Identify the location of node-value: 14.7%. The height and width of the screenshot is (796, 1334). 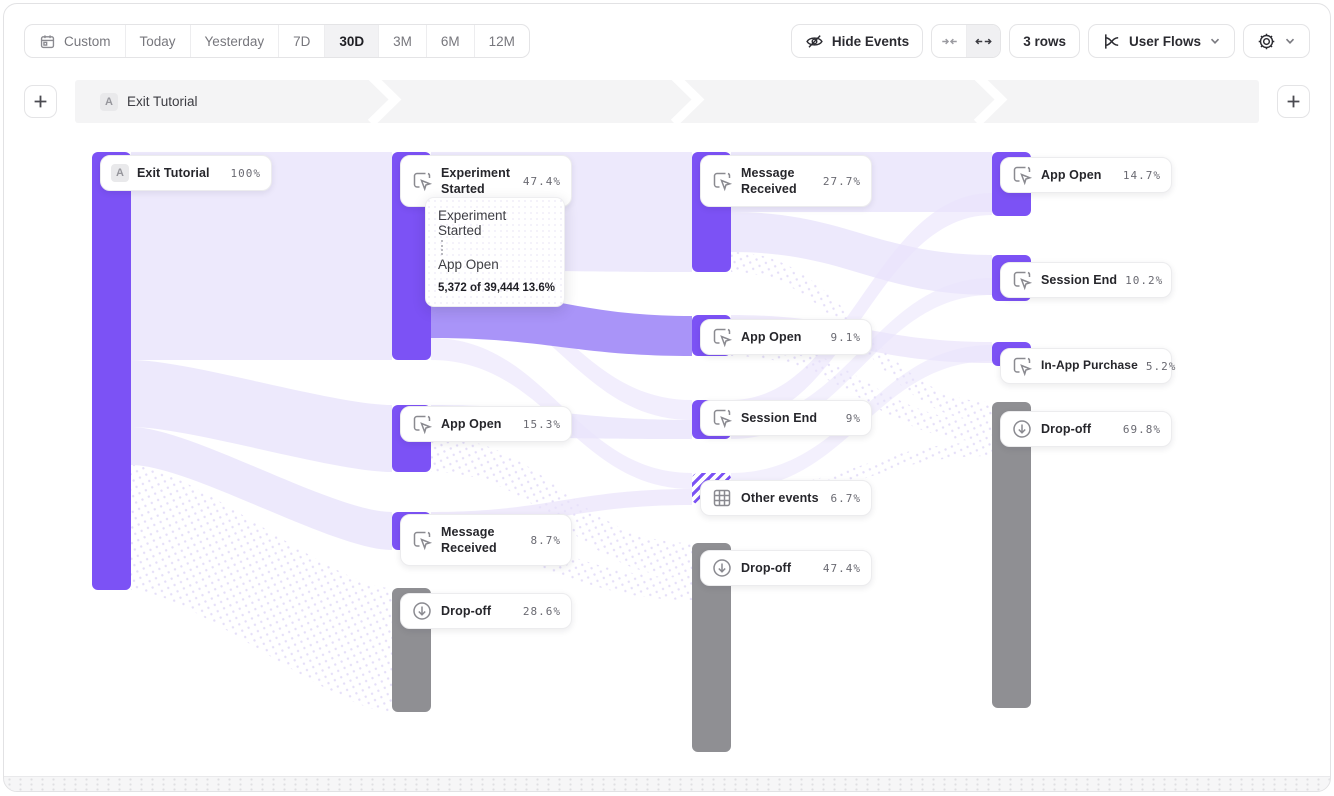
(1141, 175).